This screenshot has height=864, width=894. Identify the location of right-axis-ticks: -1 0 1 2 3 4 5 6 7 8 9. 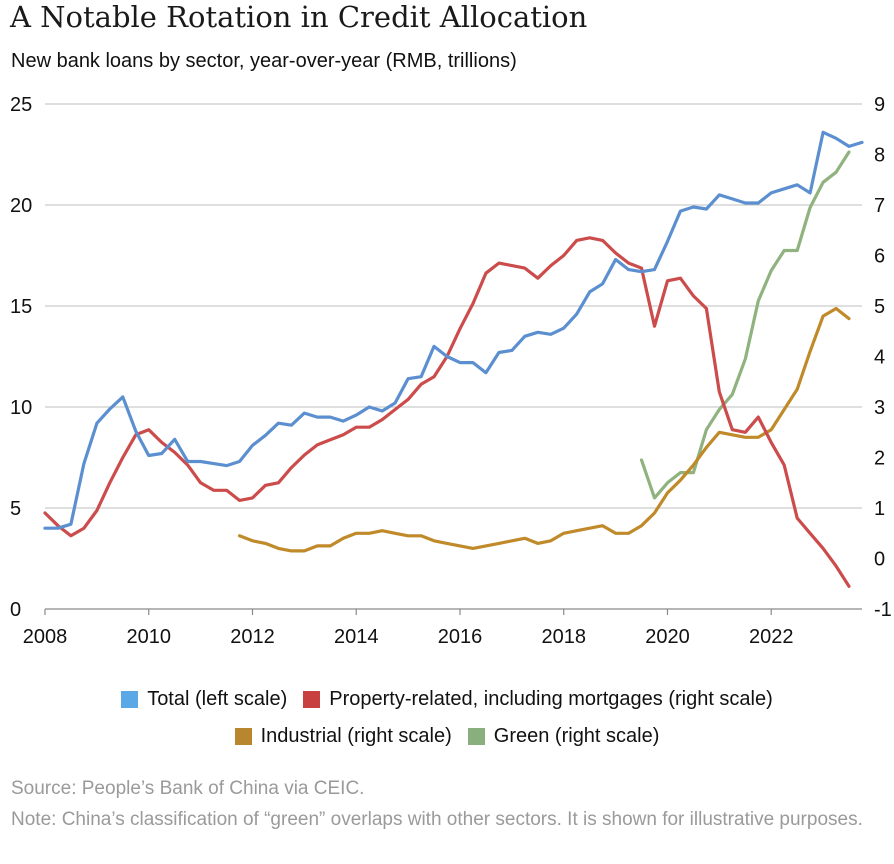
(883, 357).